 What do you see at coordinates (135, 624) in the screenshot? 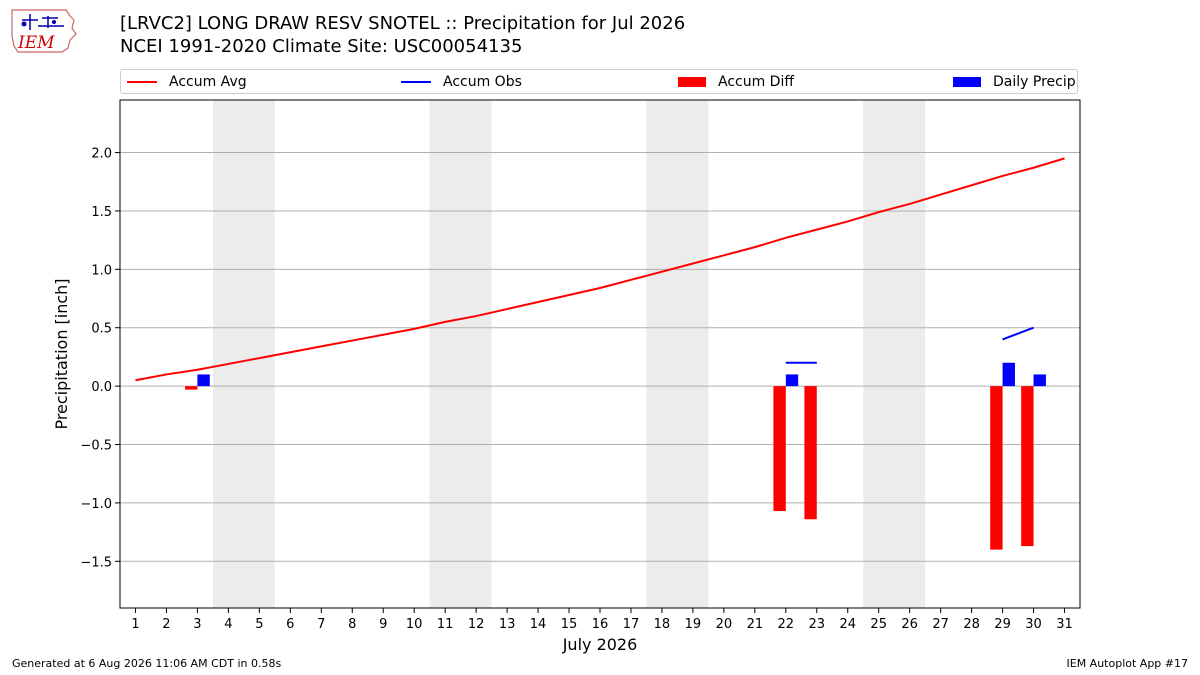
I see `x-tick-label: 1` at bounding box center [135, 624].